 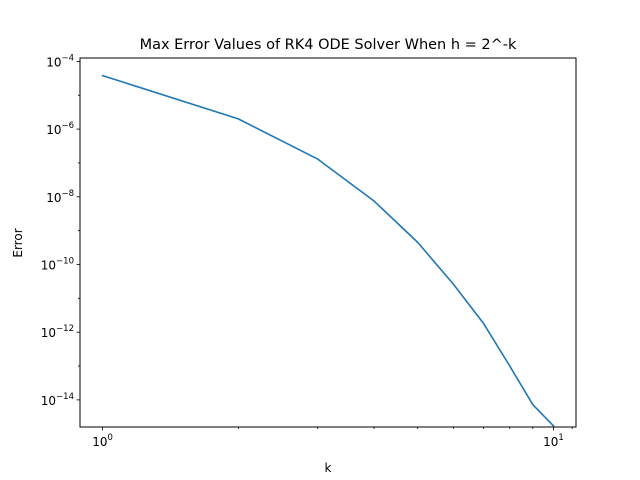 What do you see at coordinates (67, 126) in the screenshot?
I see `y-tick-label-exponent: −6` at bounding box center [67, 126].